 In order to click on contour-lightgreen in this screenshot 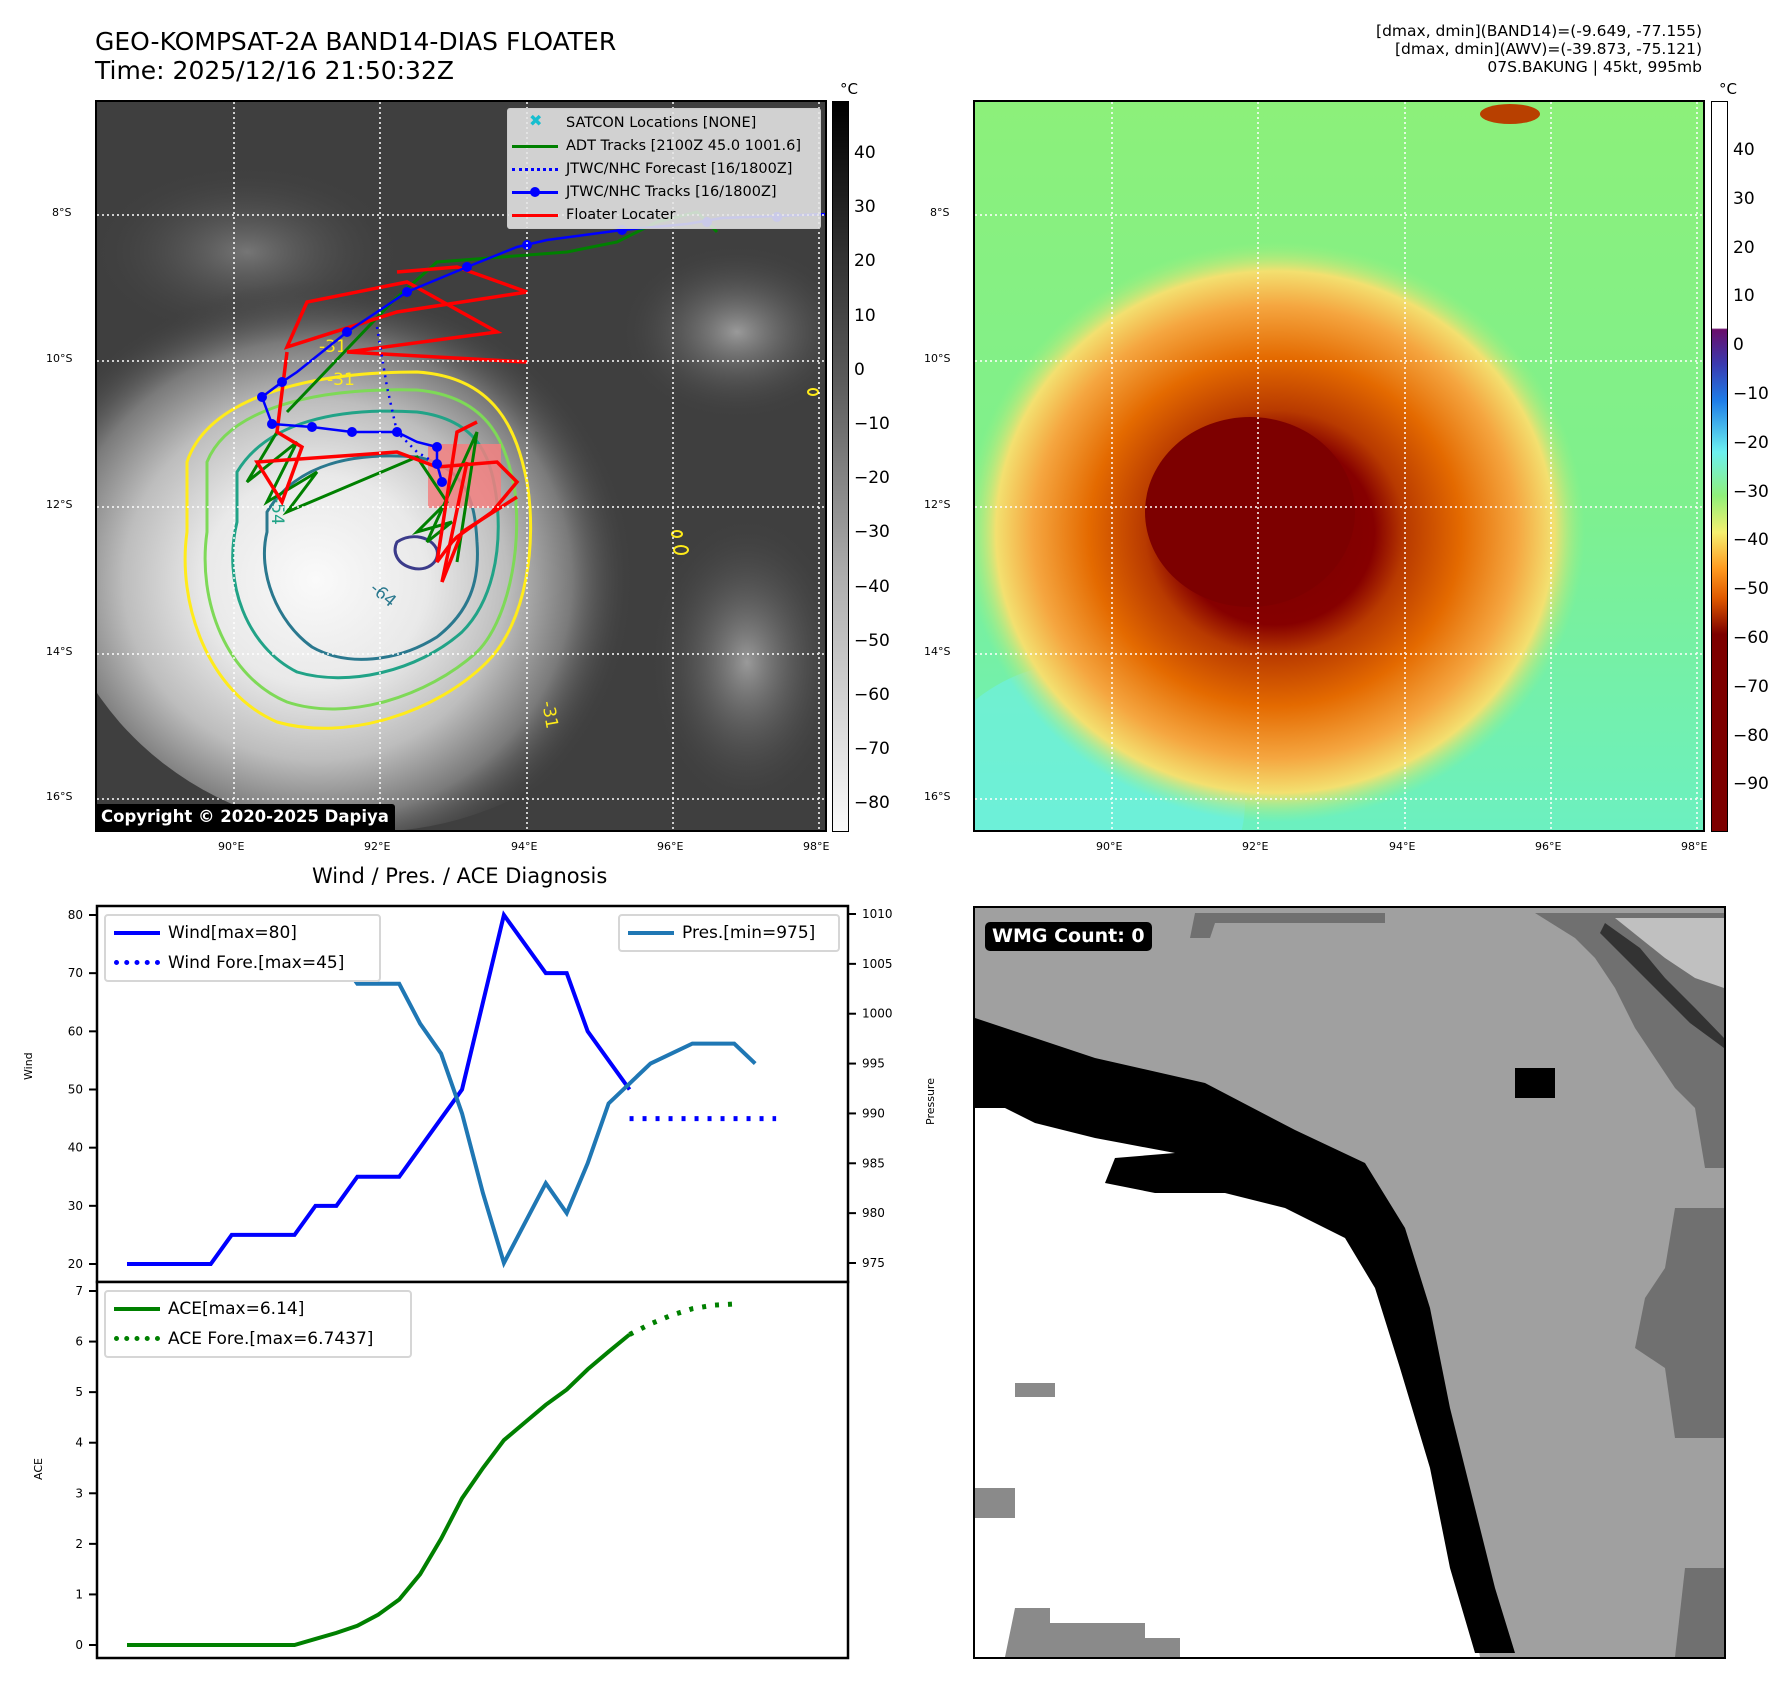, I will do `click(361, 549)`.